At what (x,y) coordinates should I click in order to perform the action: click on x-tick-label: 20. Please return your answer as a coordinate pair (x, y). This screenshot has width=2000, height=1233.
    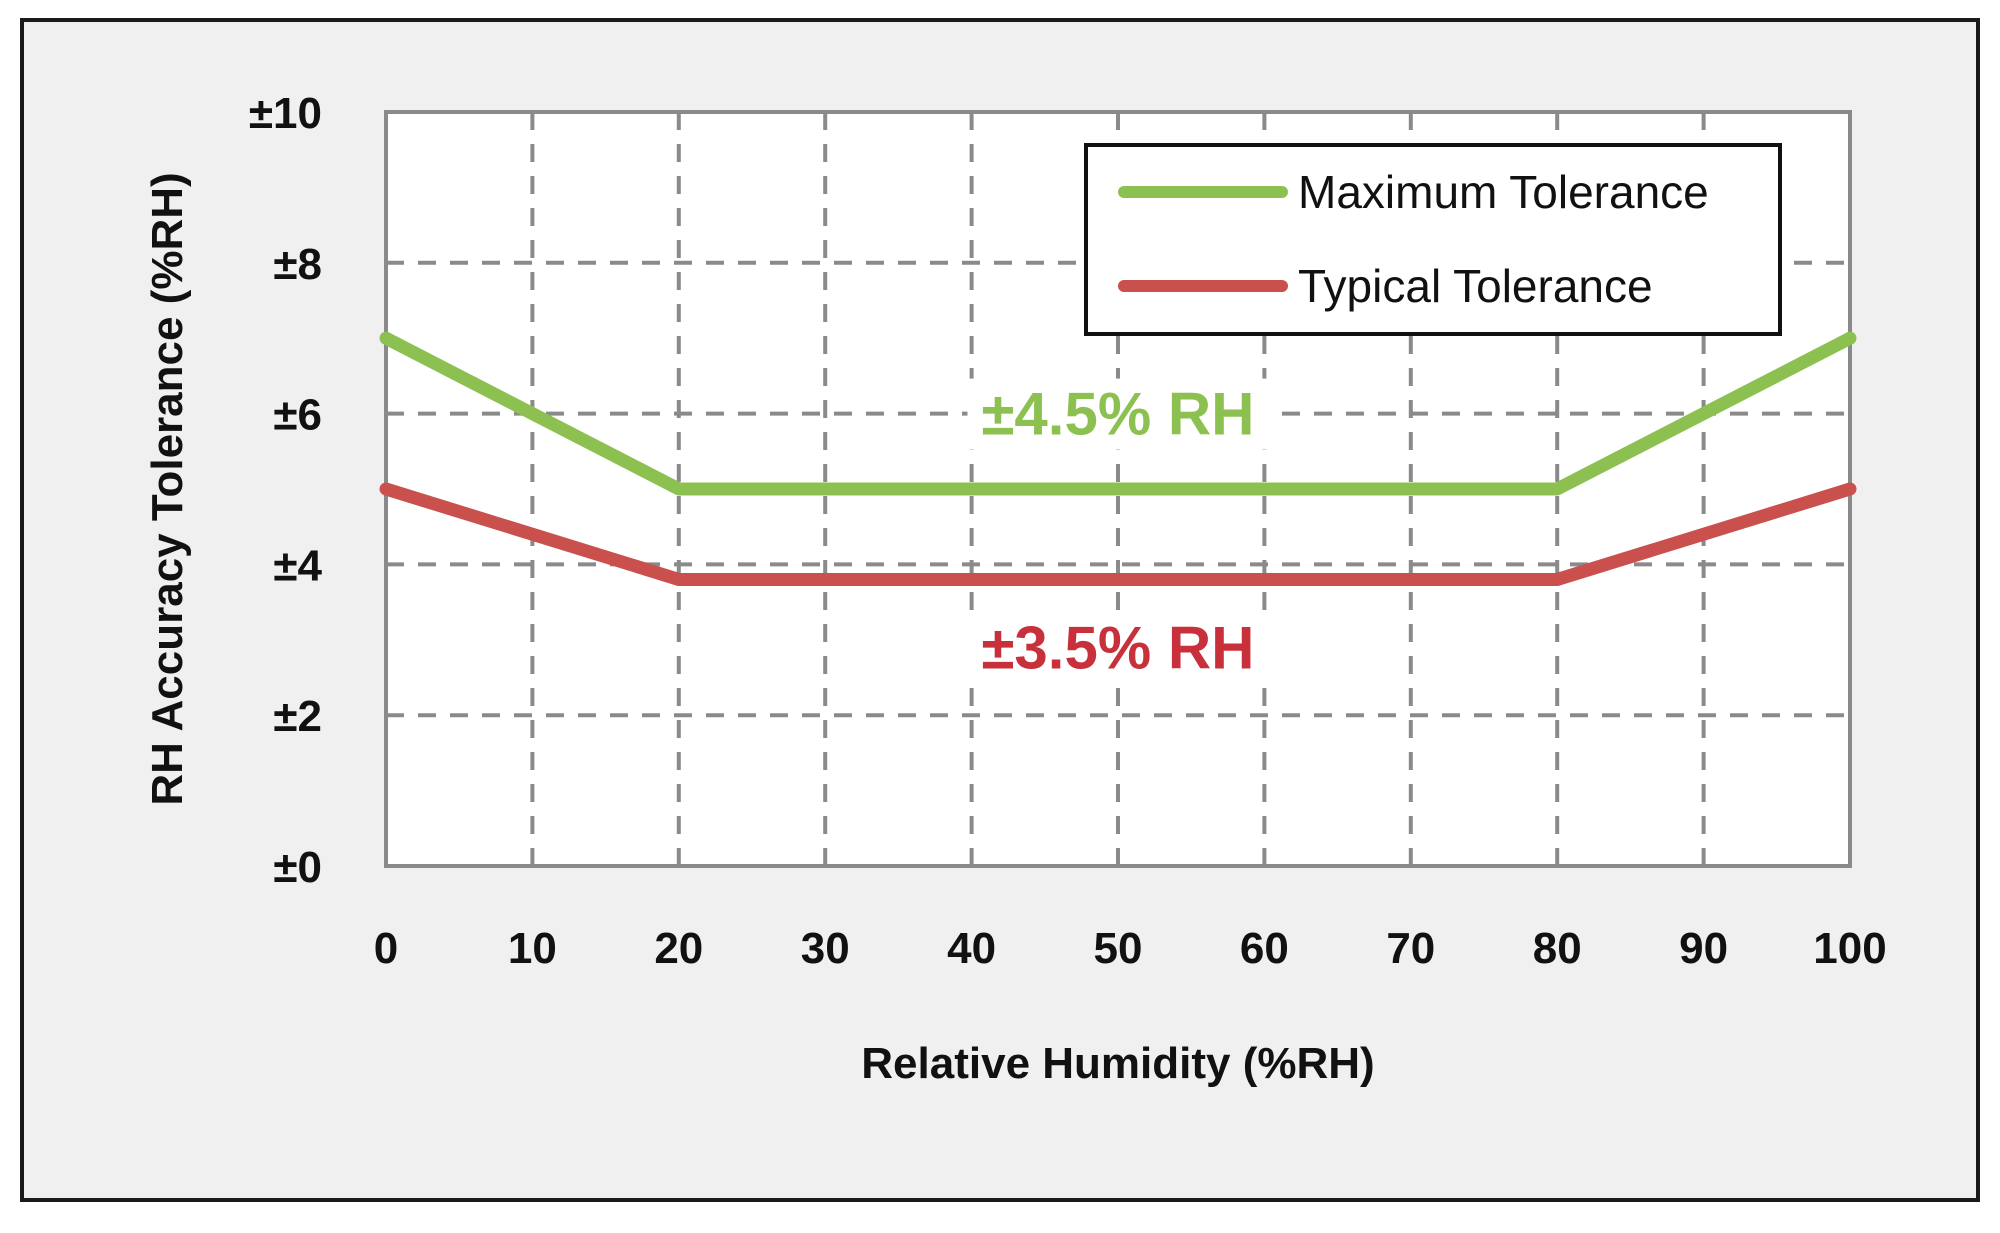
    Looking at the image, I should click on (678, 948).